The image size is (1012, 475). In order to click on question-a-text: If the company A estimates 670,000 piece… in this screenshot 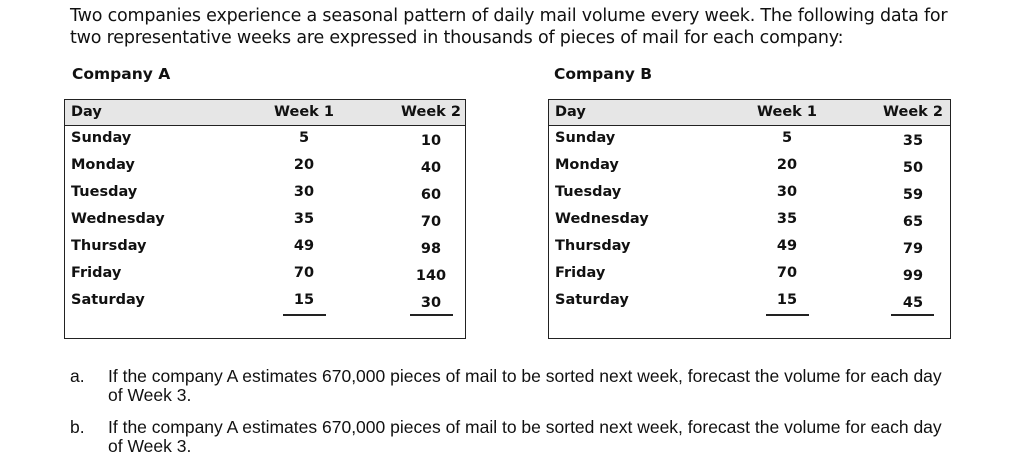, I will do `click(525, 385)`.